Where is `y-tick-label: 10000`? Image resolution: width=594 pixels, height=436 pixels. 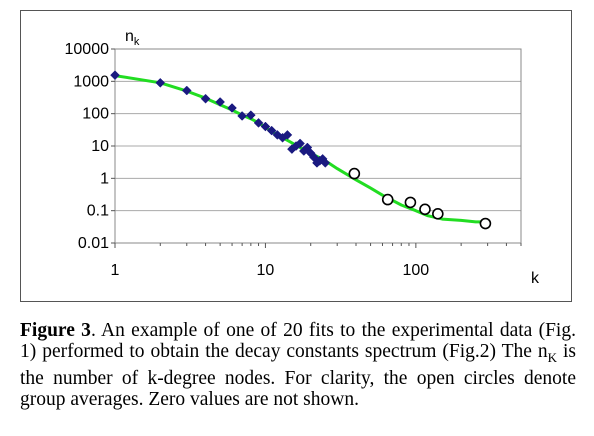 y-tick-label: 10000 is located at coordinates (87, 49).